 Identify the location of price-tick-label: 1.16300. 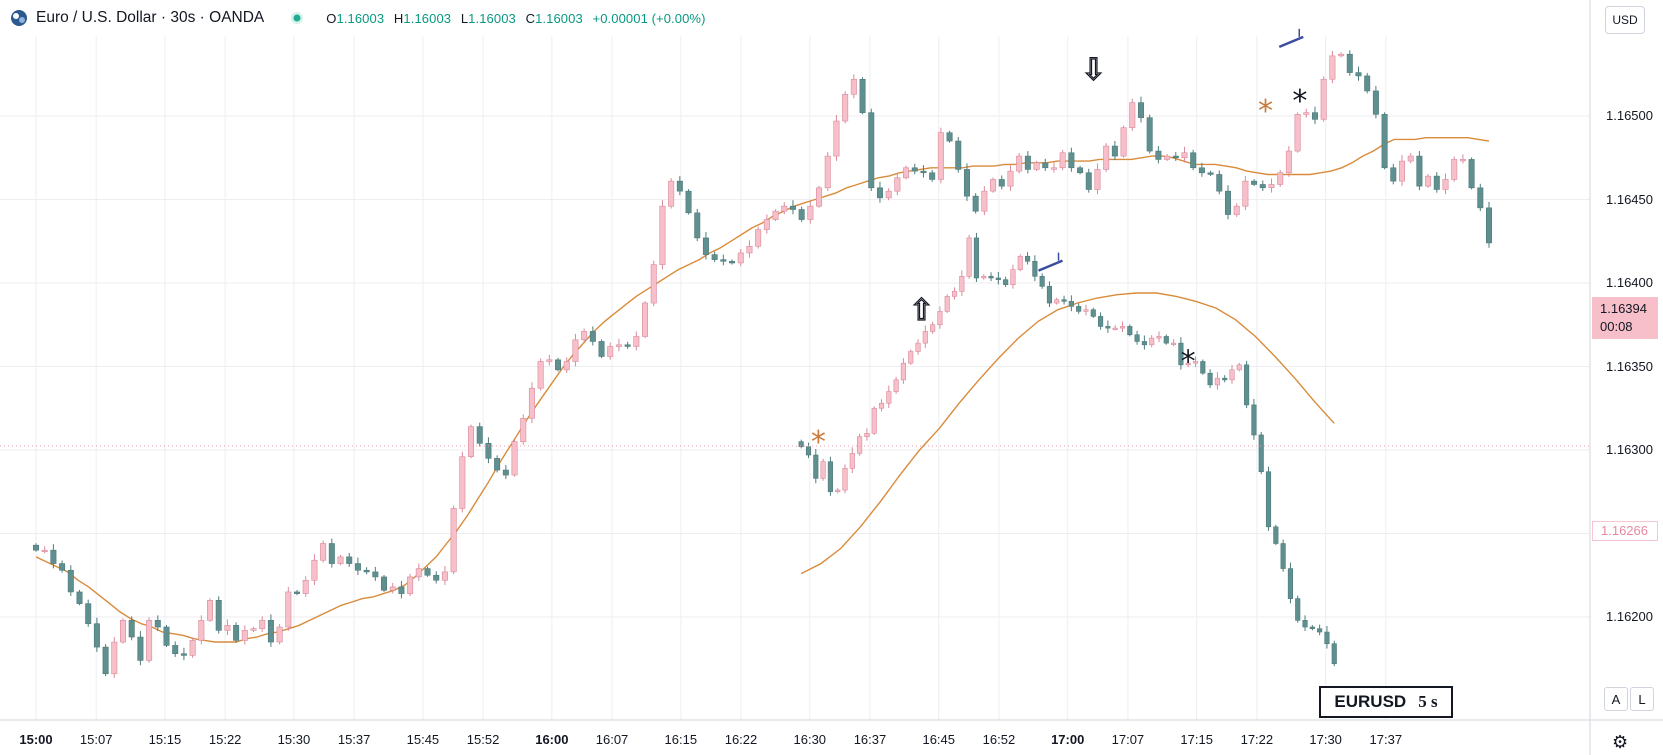
(1629, 449).